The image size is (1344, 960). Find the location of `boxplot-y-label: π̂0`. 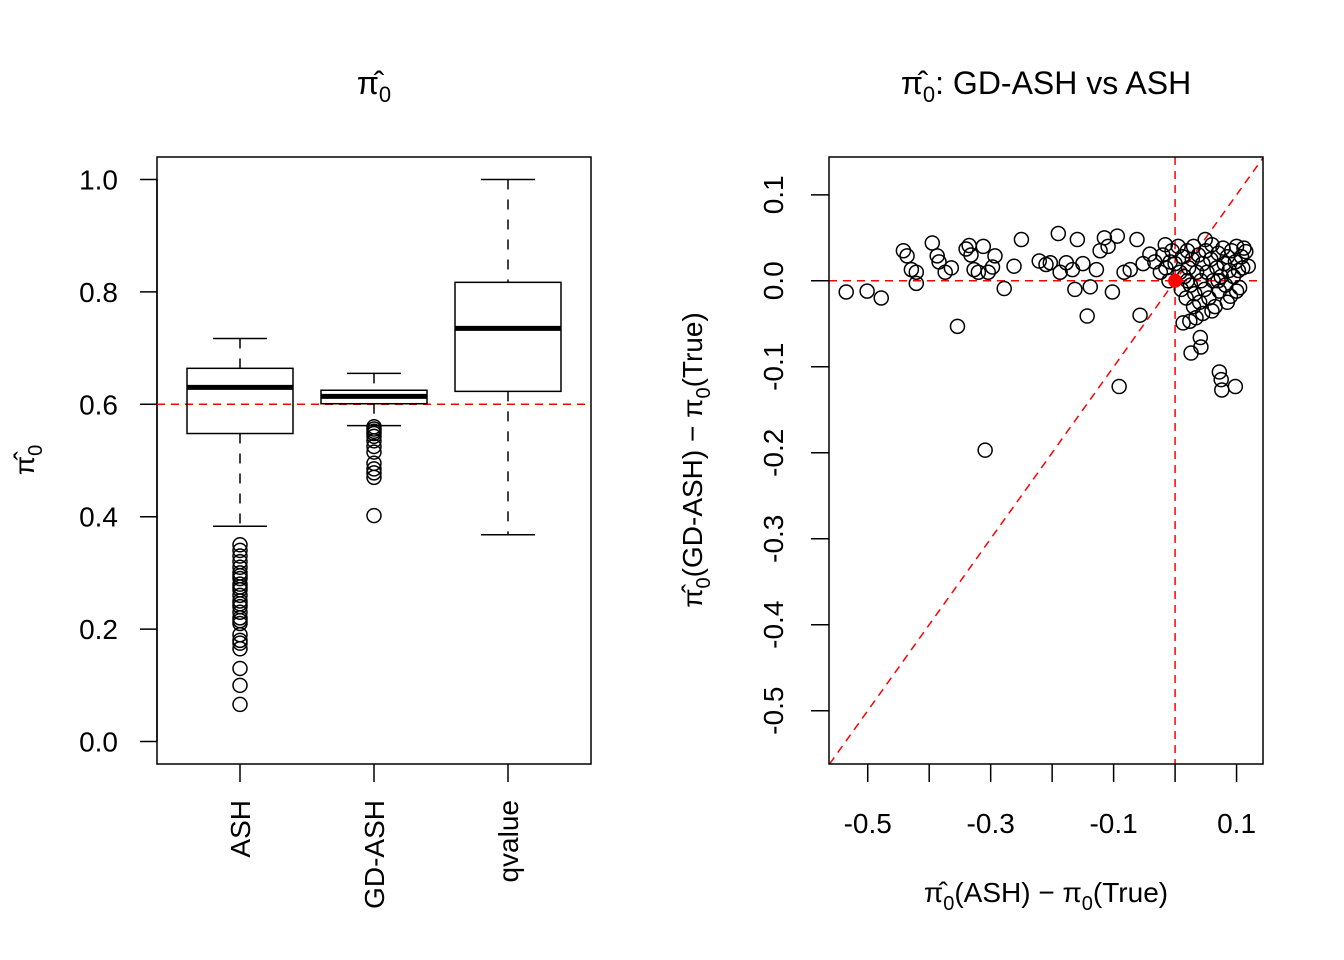

boxplot-y-label: π̂0 is located at coordinates (28, 460).